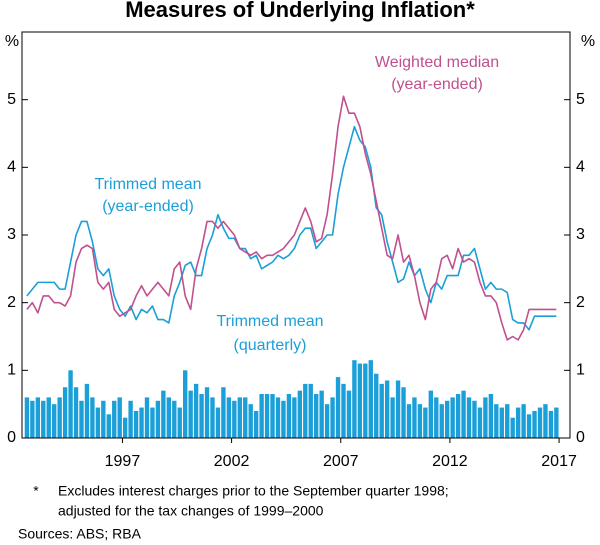 Image resolution: width=600 pixels, height=545 pixels. I want to click on y2-tick-label: 1, so click(580, 370).